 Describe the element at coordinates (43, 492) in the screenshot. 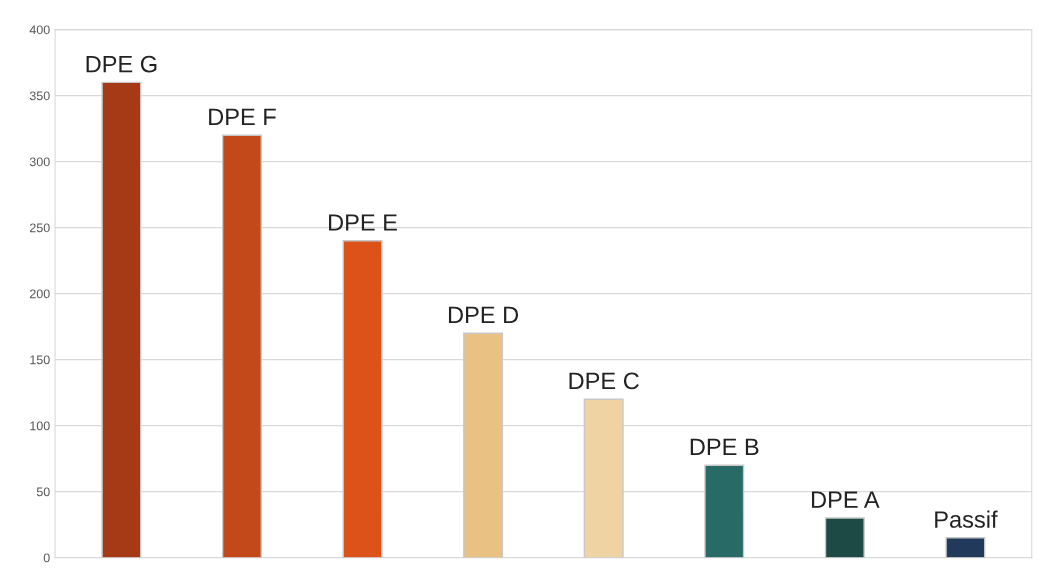

I see `y-tick-label: 50` at that location.